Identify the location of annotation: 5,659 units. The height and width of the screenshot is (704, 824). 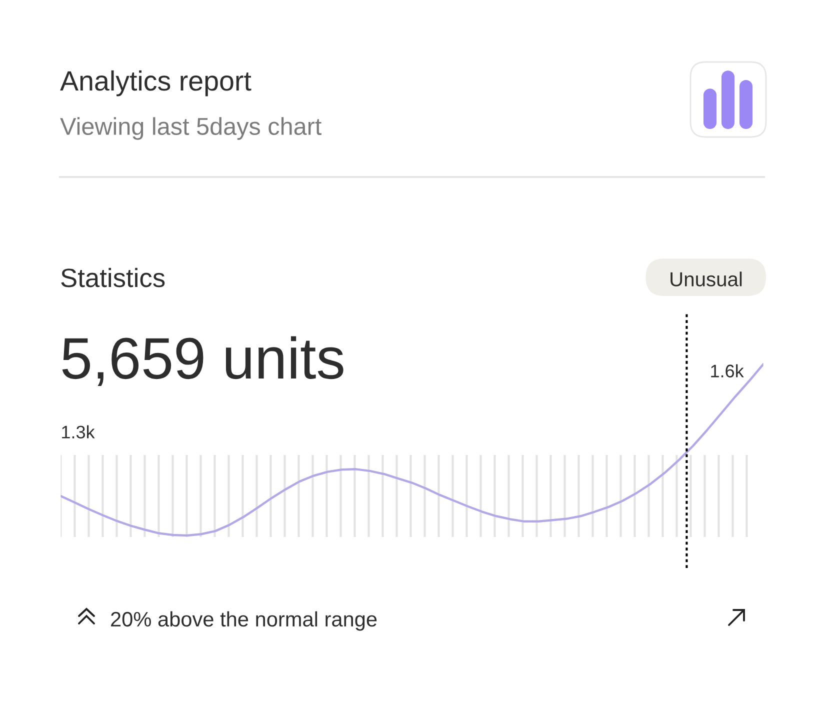
(203, 361).